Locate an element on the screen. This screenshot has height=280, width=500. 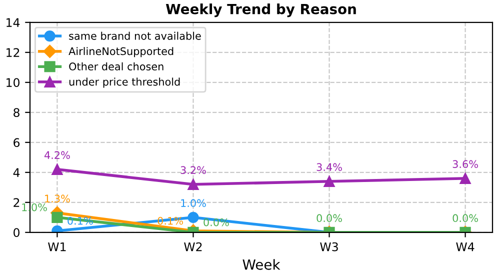
y-tick-label: 2 is located at coordinates (17, 202).